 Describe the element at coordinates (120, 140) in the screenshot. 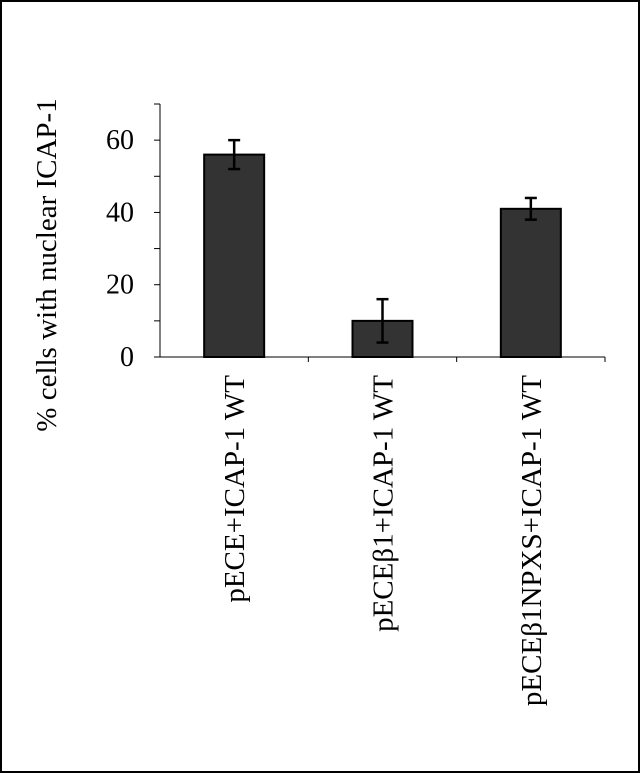

I see `y-tick-label: 60` at that location.